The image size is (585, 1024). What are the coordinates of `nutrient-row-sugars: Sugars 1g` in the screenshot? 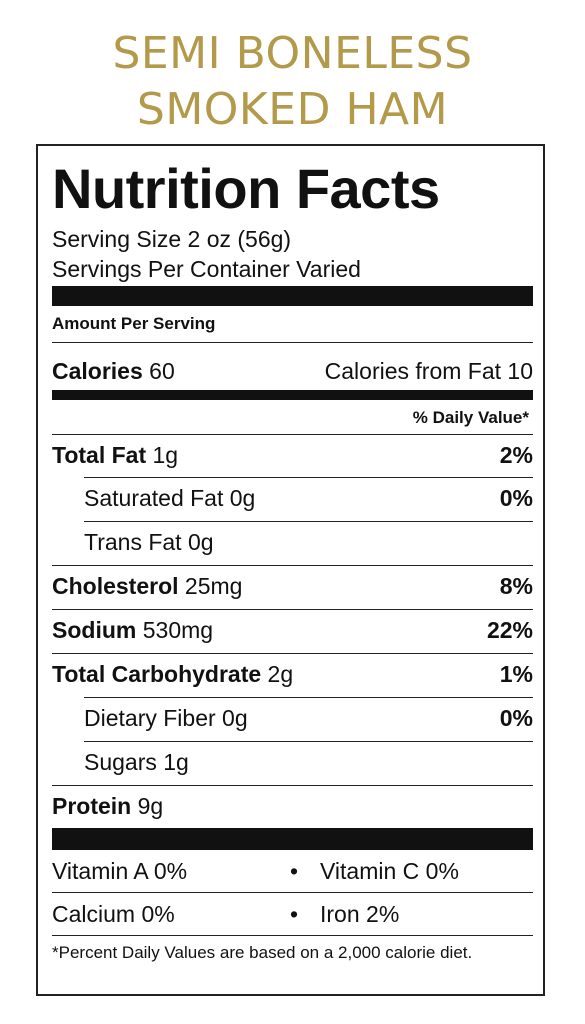 It's located at (308, 762).